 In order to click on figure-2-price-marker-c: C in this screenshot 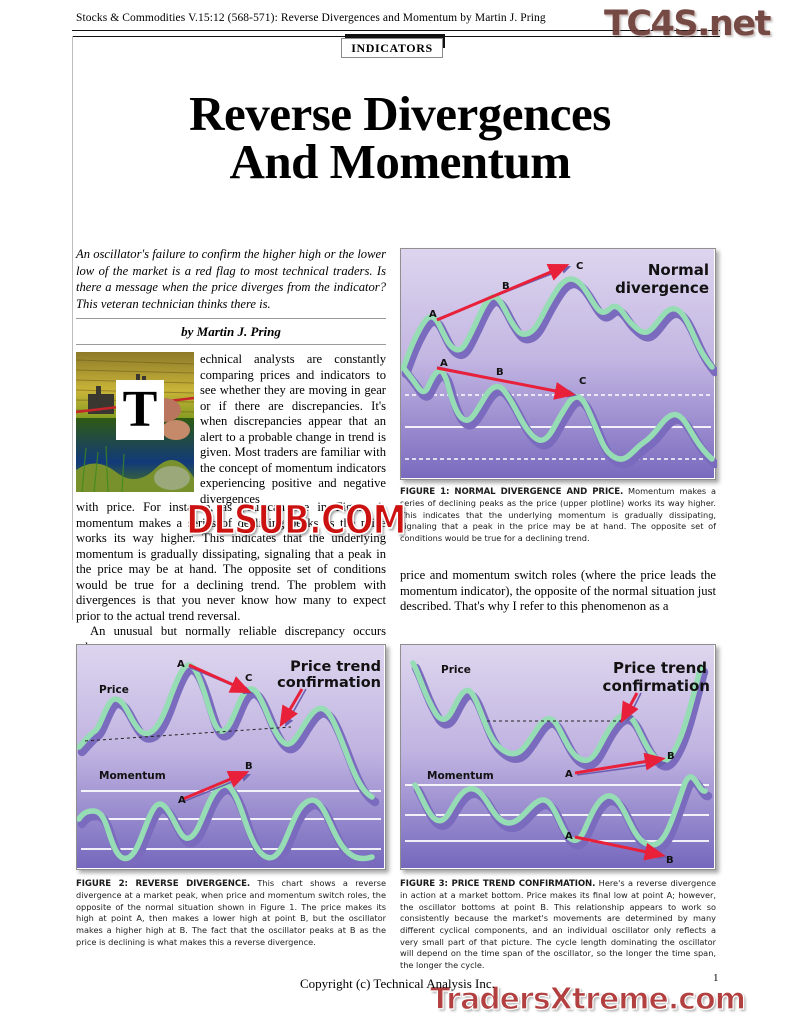, I will do `click(248, 678)`.